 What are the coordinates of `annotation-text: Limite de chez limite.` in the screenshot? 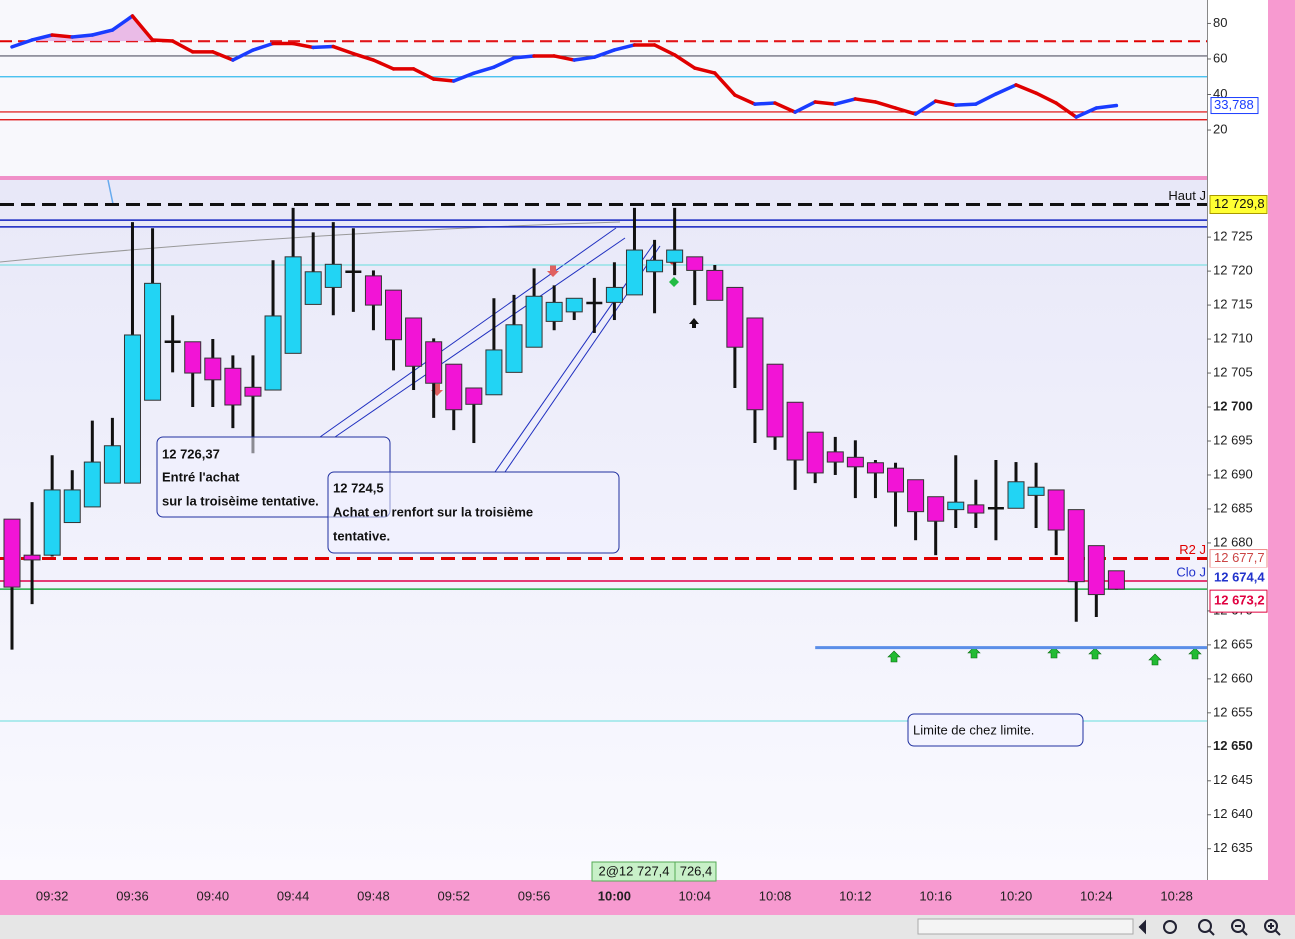 It's located at (973, 729).